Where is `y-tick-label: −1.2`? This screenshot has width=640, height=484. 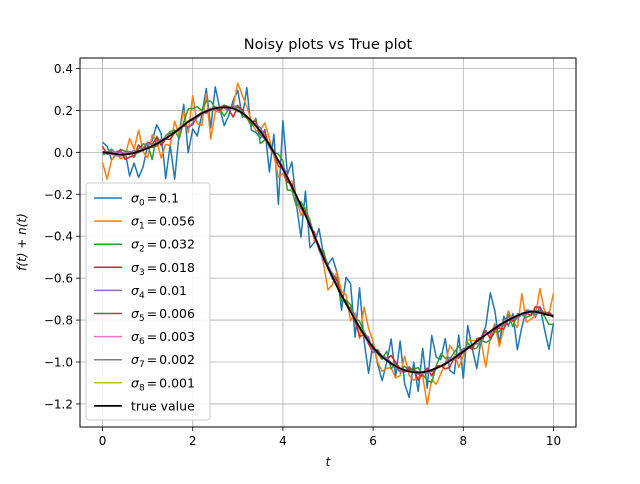
y-tick-label: −1.2 is located at coordinates (58, 404).